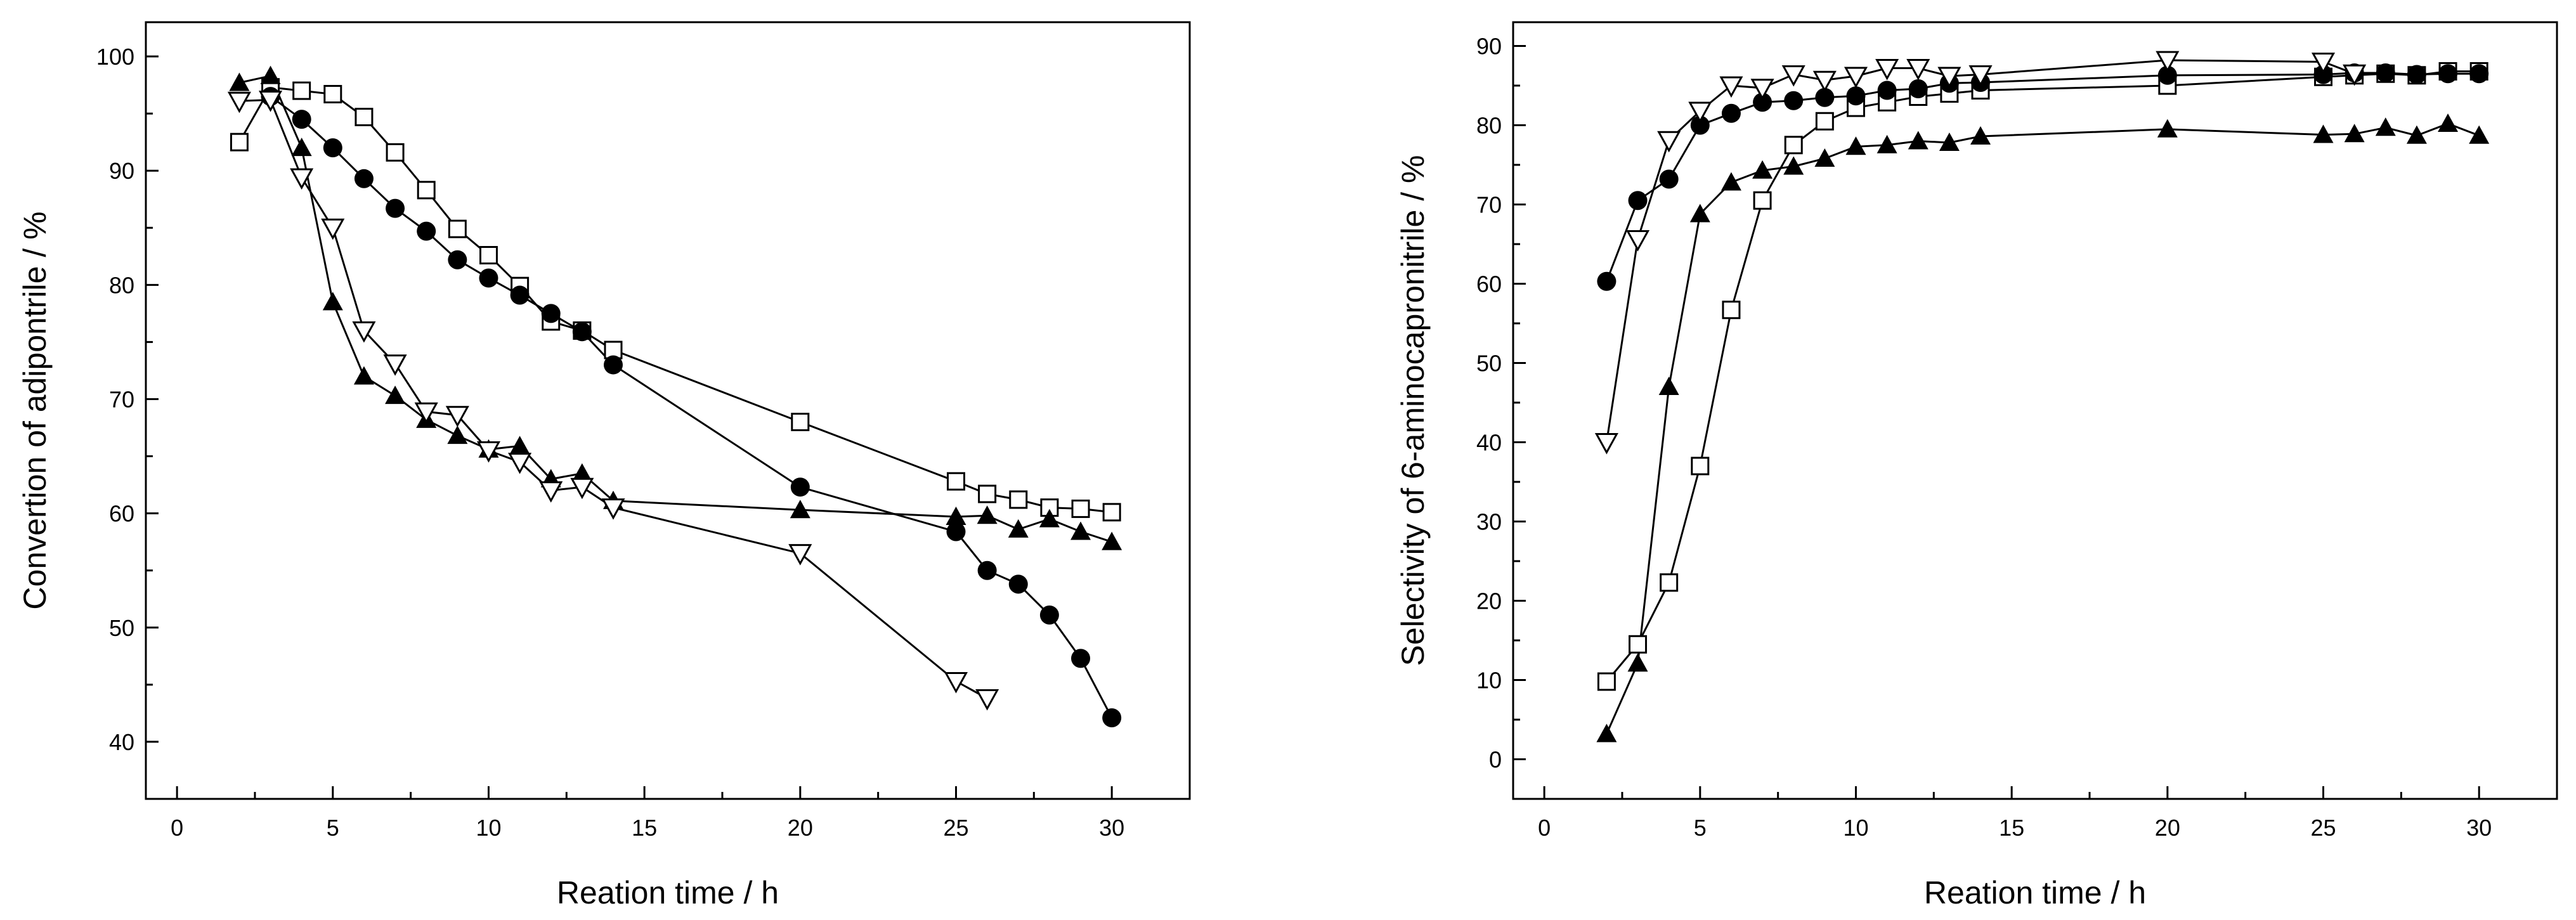 The width and height of the screenshot is (2576, 920). I want to click on y-tick-label: 20, so click(1489, 601).